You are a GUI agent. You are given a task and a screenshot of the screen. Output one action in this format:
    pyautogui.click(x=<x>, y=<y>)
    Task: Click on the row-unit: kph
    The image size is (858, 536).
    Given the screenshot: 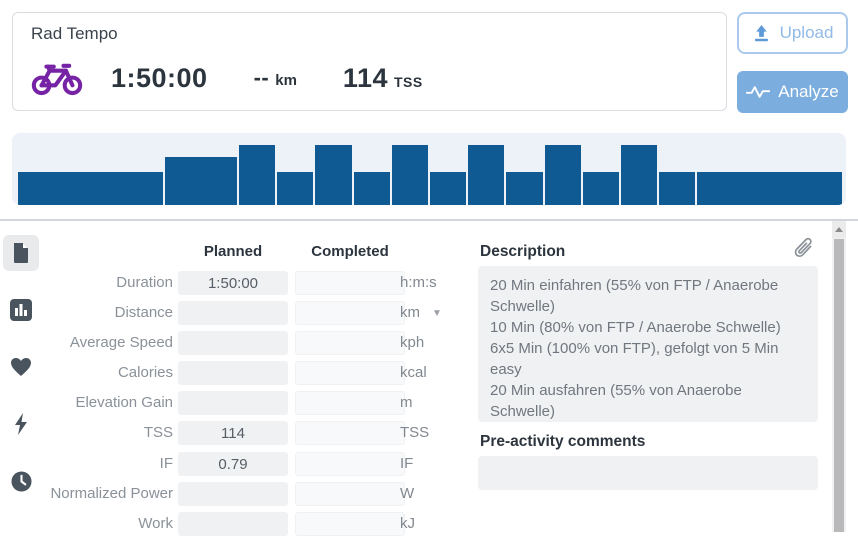 What is the action you would take?
    pyautogui.click(x=412, y=342)
    